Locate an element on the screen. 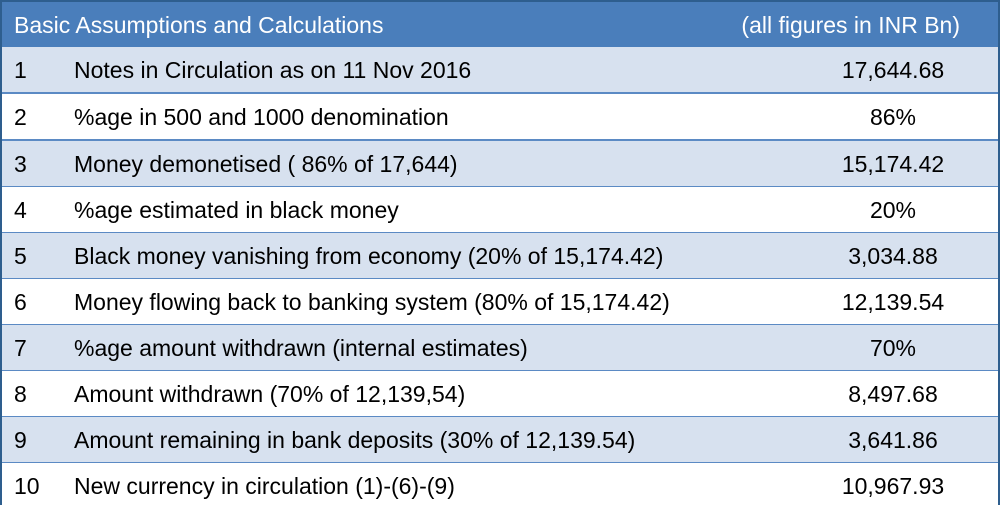 This screenshot has width=1000, height=508. row-value: 70% is located at coordinates (893, 348).